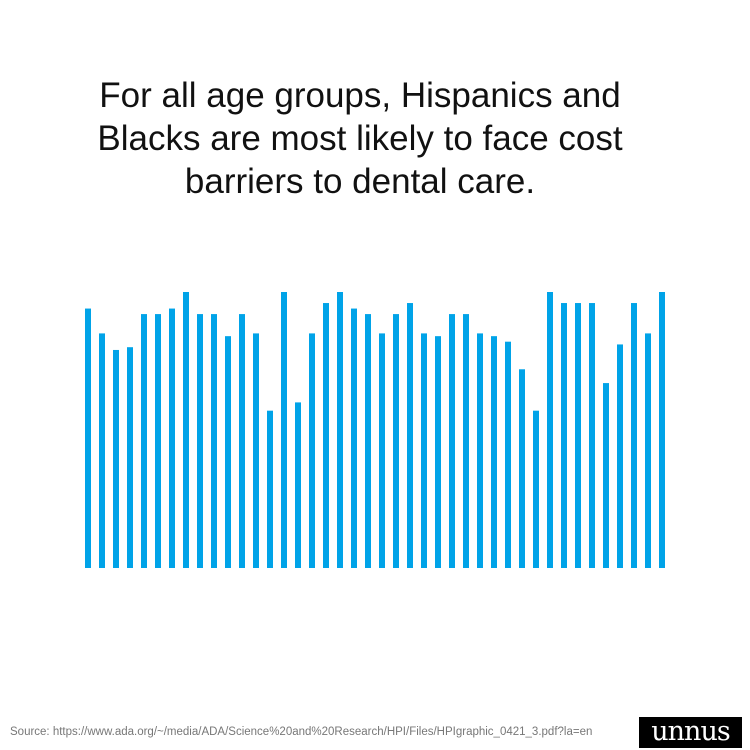 The image size is (750, 750). Describe the element at coordinates (360, 95) in the screenshot. I see `title-line: For all age groups, Hispanics and` at that location.